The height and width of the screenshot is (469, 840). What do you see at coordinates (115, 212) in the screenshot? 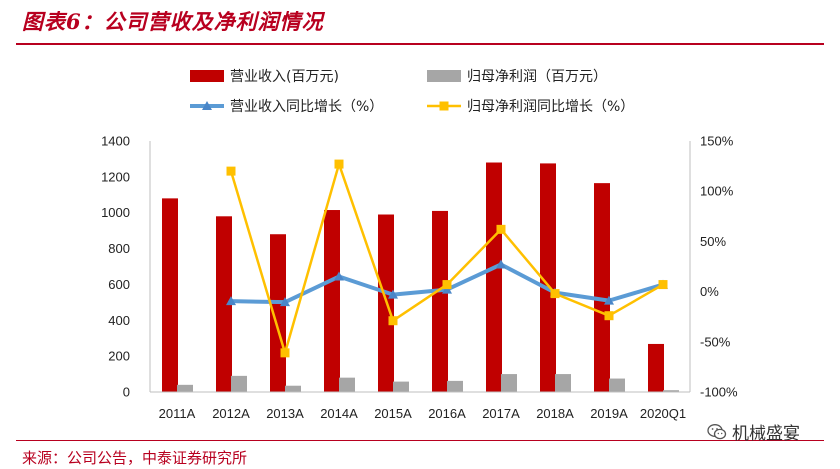
I see `left-tick-label: 1000` at bounding box center [115, 212].